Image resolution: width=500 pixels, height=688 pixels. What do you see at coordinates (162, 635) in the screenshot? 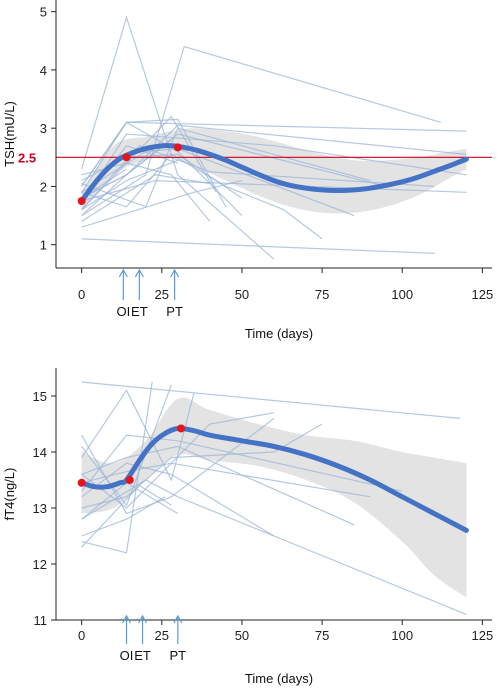
I see `ft4-x-tick-label: 25` at bounding box center [162, 635].